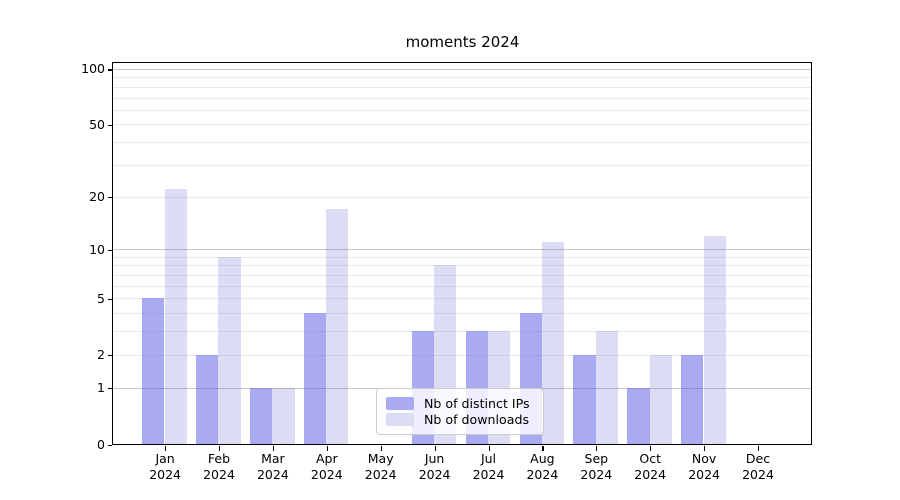 Image resolution: width=900 pixels, height=500 pixels. Describe the element at coordinates (400, 403) in the screenshot. I see `legend-swatch-distinct-ips` at that location.